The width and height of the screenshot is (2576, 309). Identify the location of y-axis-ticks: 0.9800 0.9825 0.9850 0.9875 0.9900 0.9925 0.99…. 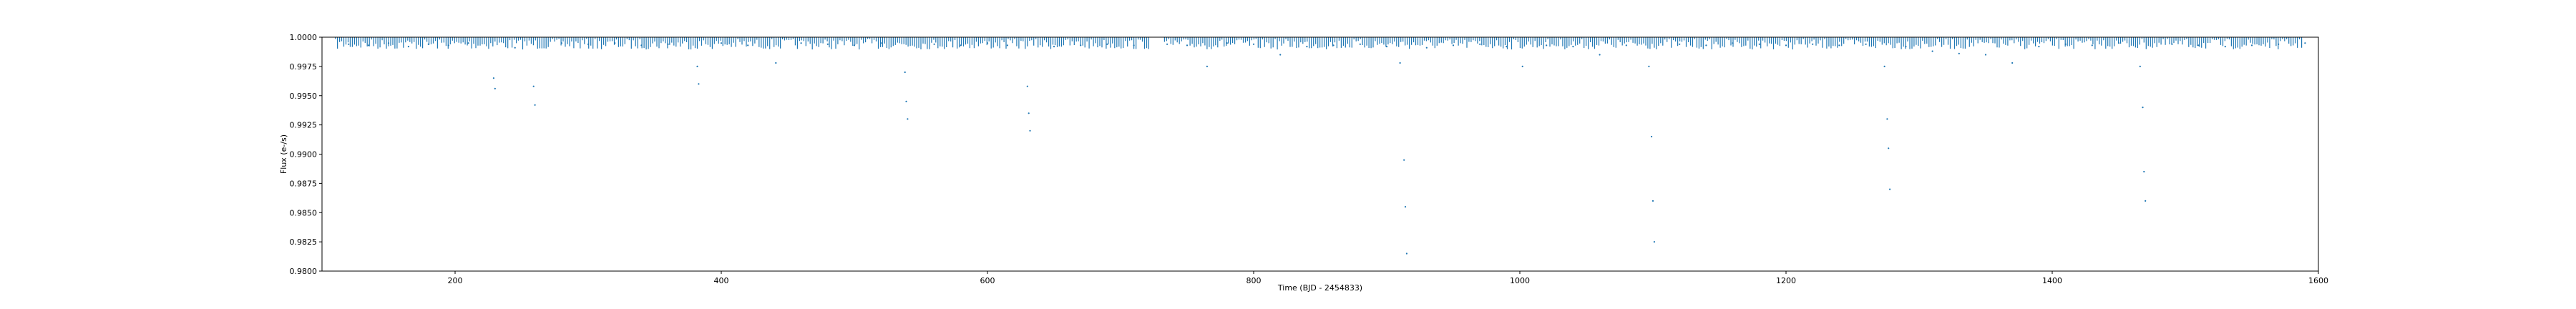
(306, 154).